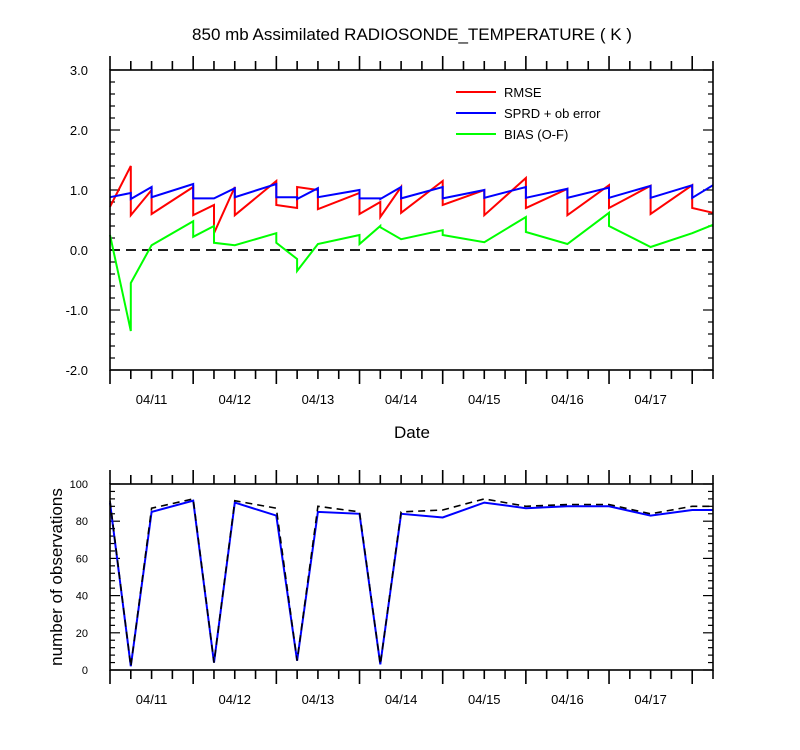  What do you see at coordinates (56, 577) in the screenshot?
I see `y-axis-label-observations: number of observations` at bounding box center [56, 577].